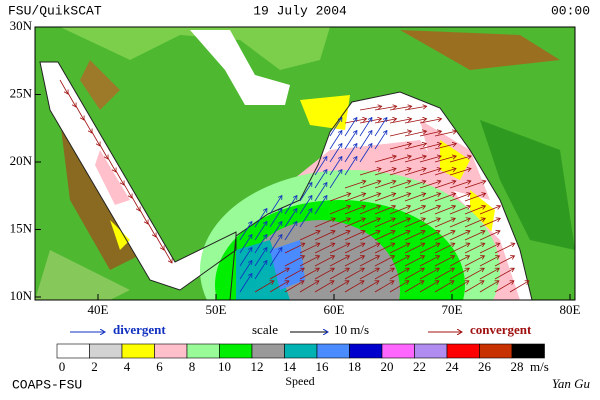  Describe the element at coordinates (127, 366) in the screenshot. I see `colorbar-tick-label: 4` at that location.